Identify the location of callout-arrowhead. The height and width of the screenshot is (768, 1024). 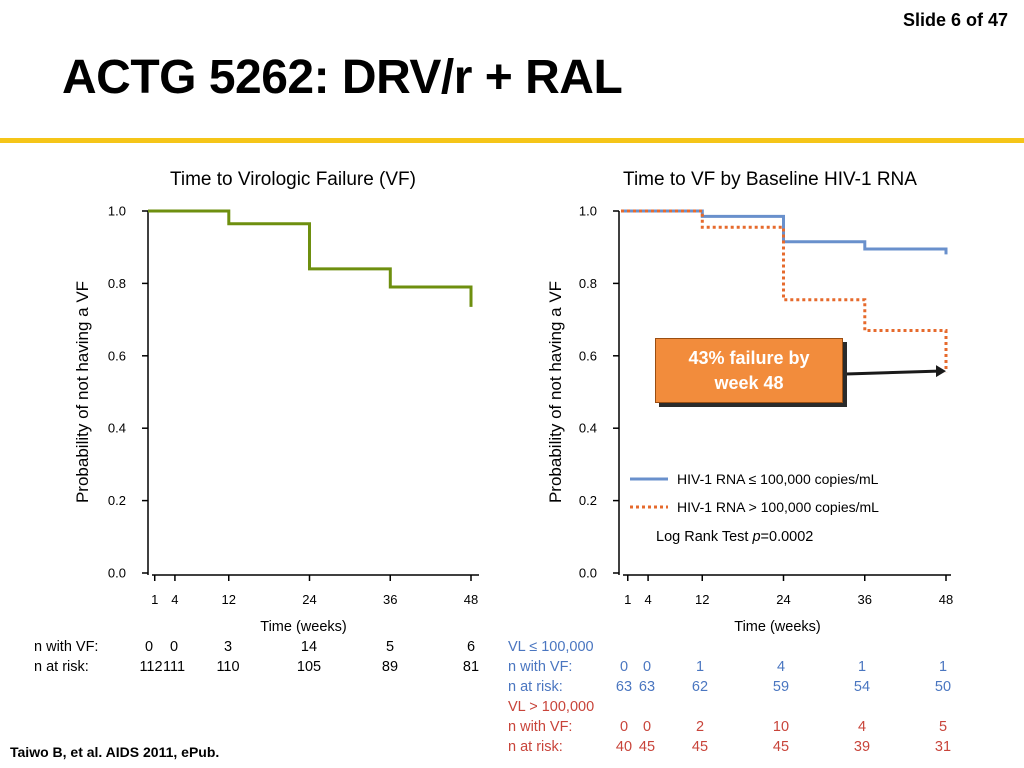
(941, 371).